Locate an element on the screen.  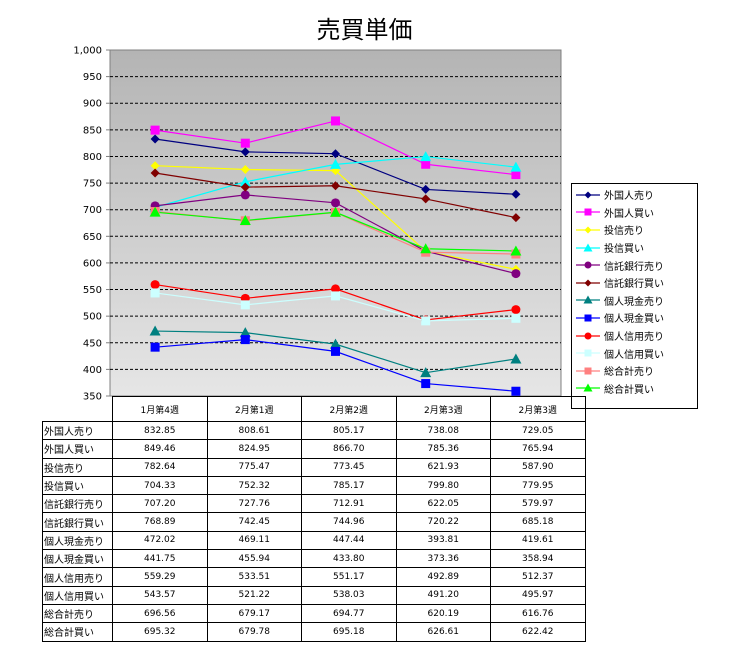
data-label: 620.19 is located at coordinates (443, 613).